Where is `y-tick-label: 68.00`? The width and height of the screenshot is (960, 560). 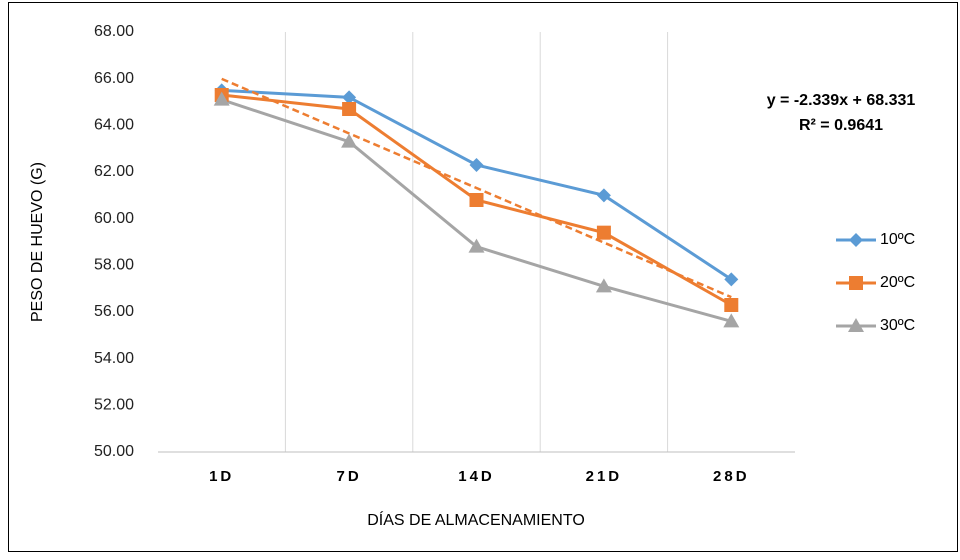
y-tick-label: 68.00 is located at coordinates (114, 31).